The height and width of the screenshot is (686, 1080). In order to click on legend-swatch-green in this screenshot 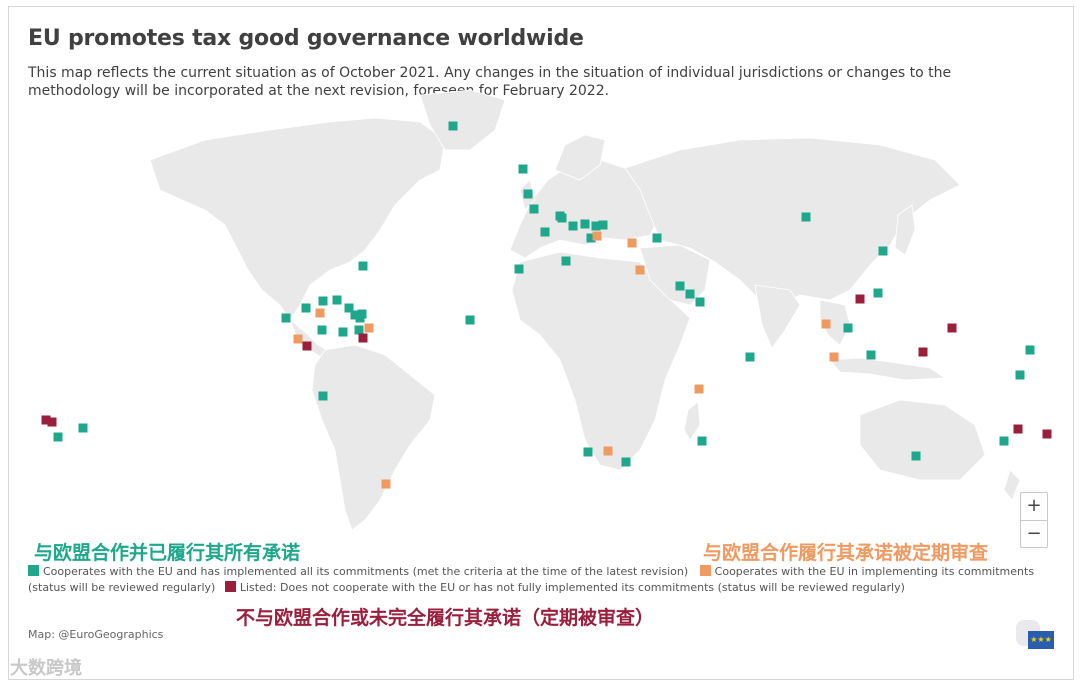, I will do `click(33, 570)`.